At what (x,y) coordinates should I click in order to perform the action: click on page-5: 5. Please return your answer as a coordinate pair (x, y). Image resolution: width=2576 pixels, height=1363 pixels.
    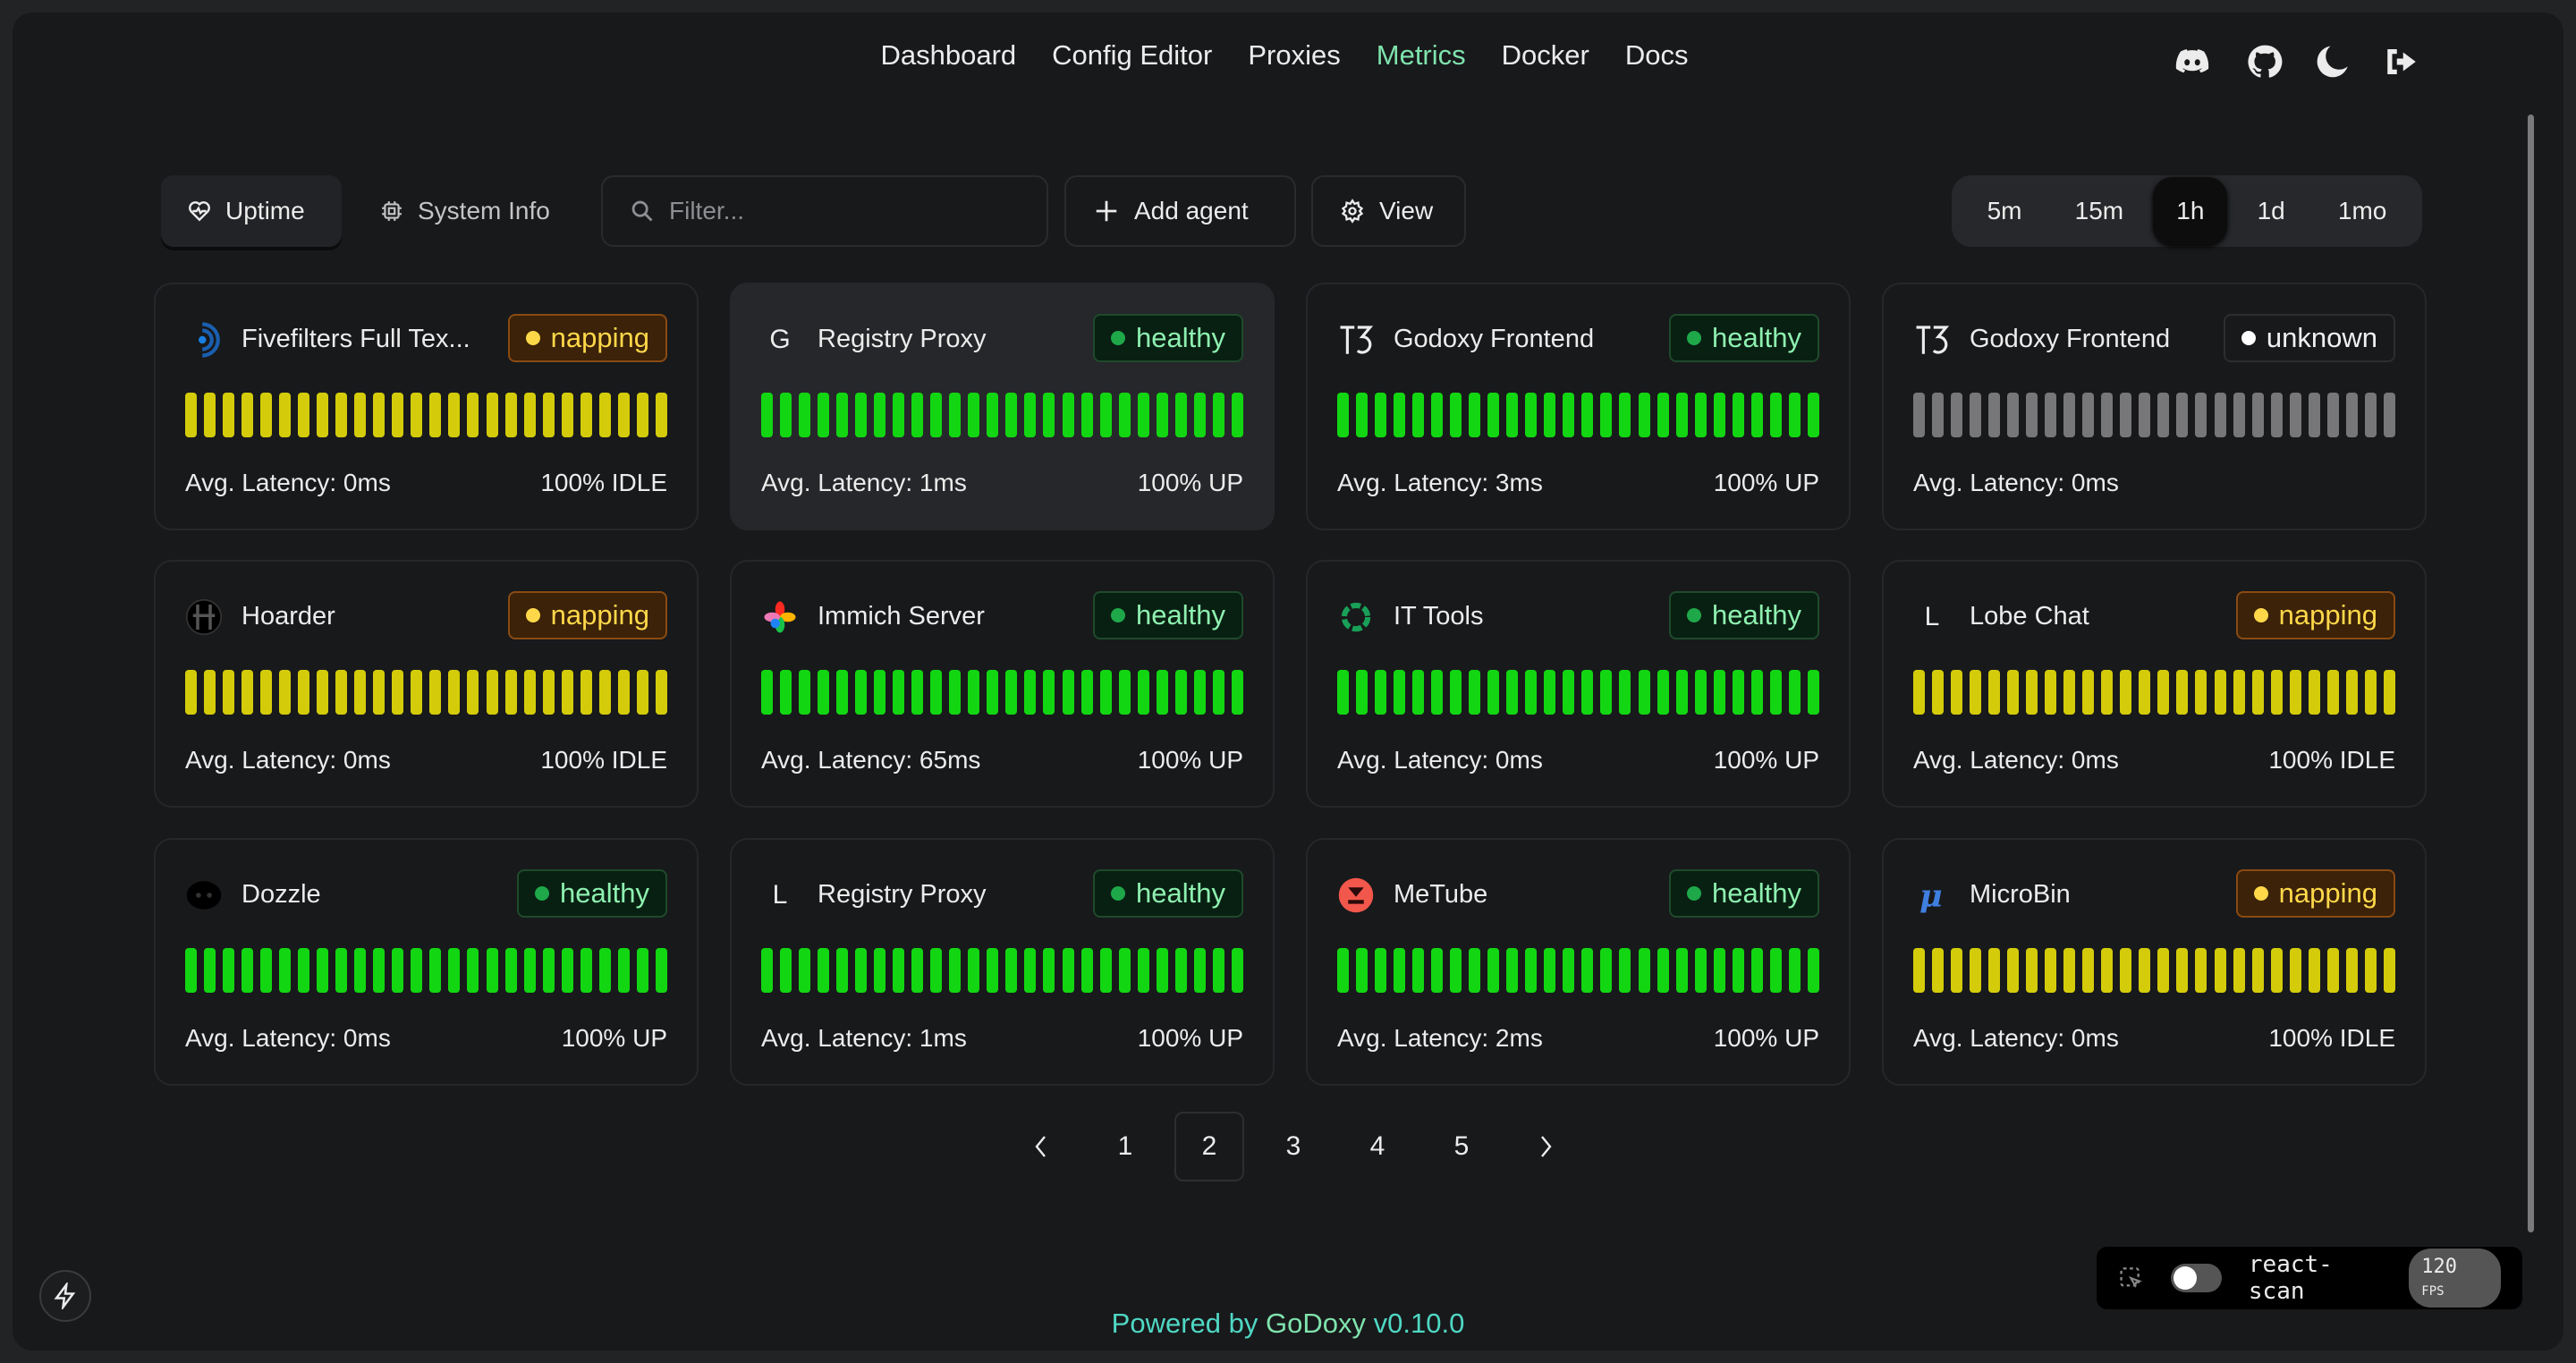
    Looking at the image, I should click on (1461, 1146).